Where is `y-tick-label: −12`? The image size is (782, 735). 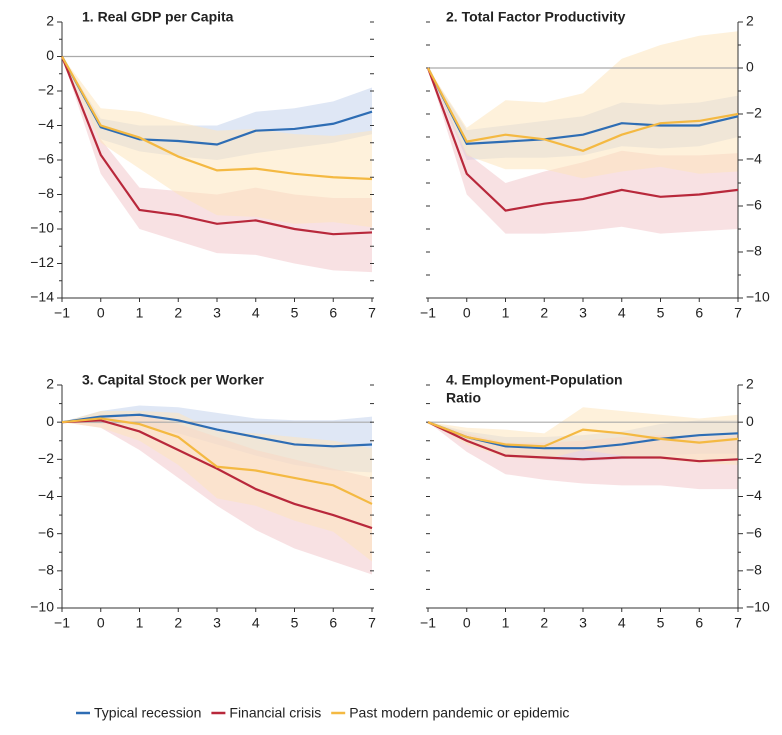 y-tick-label: −12 is located at coordinates (42, 262).